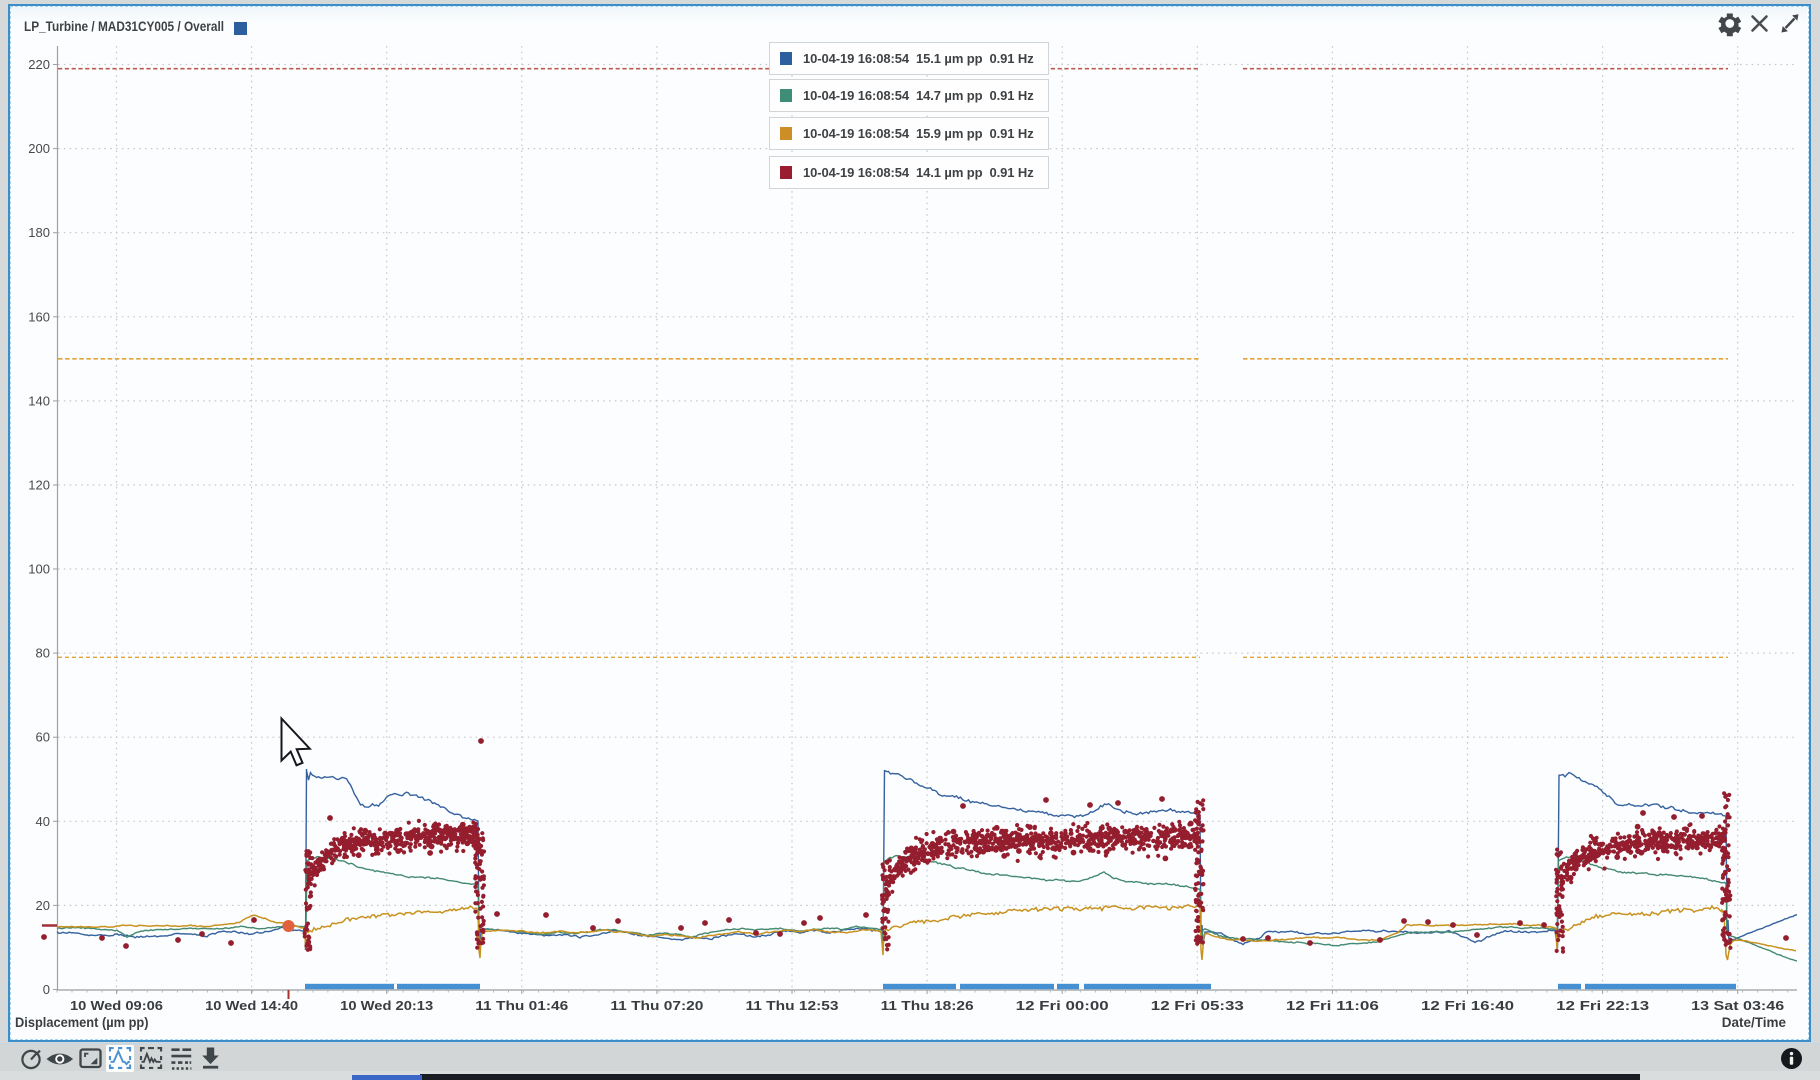 The width and height of the screenshot is (1820, 1080). What do you see at coordinates (39, 148) in the screenshot?
I see `svg-text: 200` at bounding box center [39, 148].